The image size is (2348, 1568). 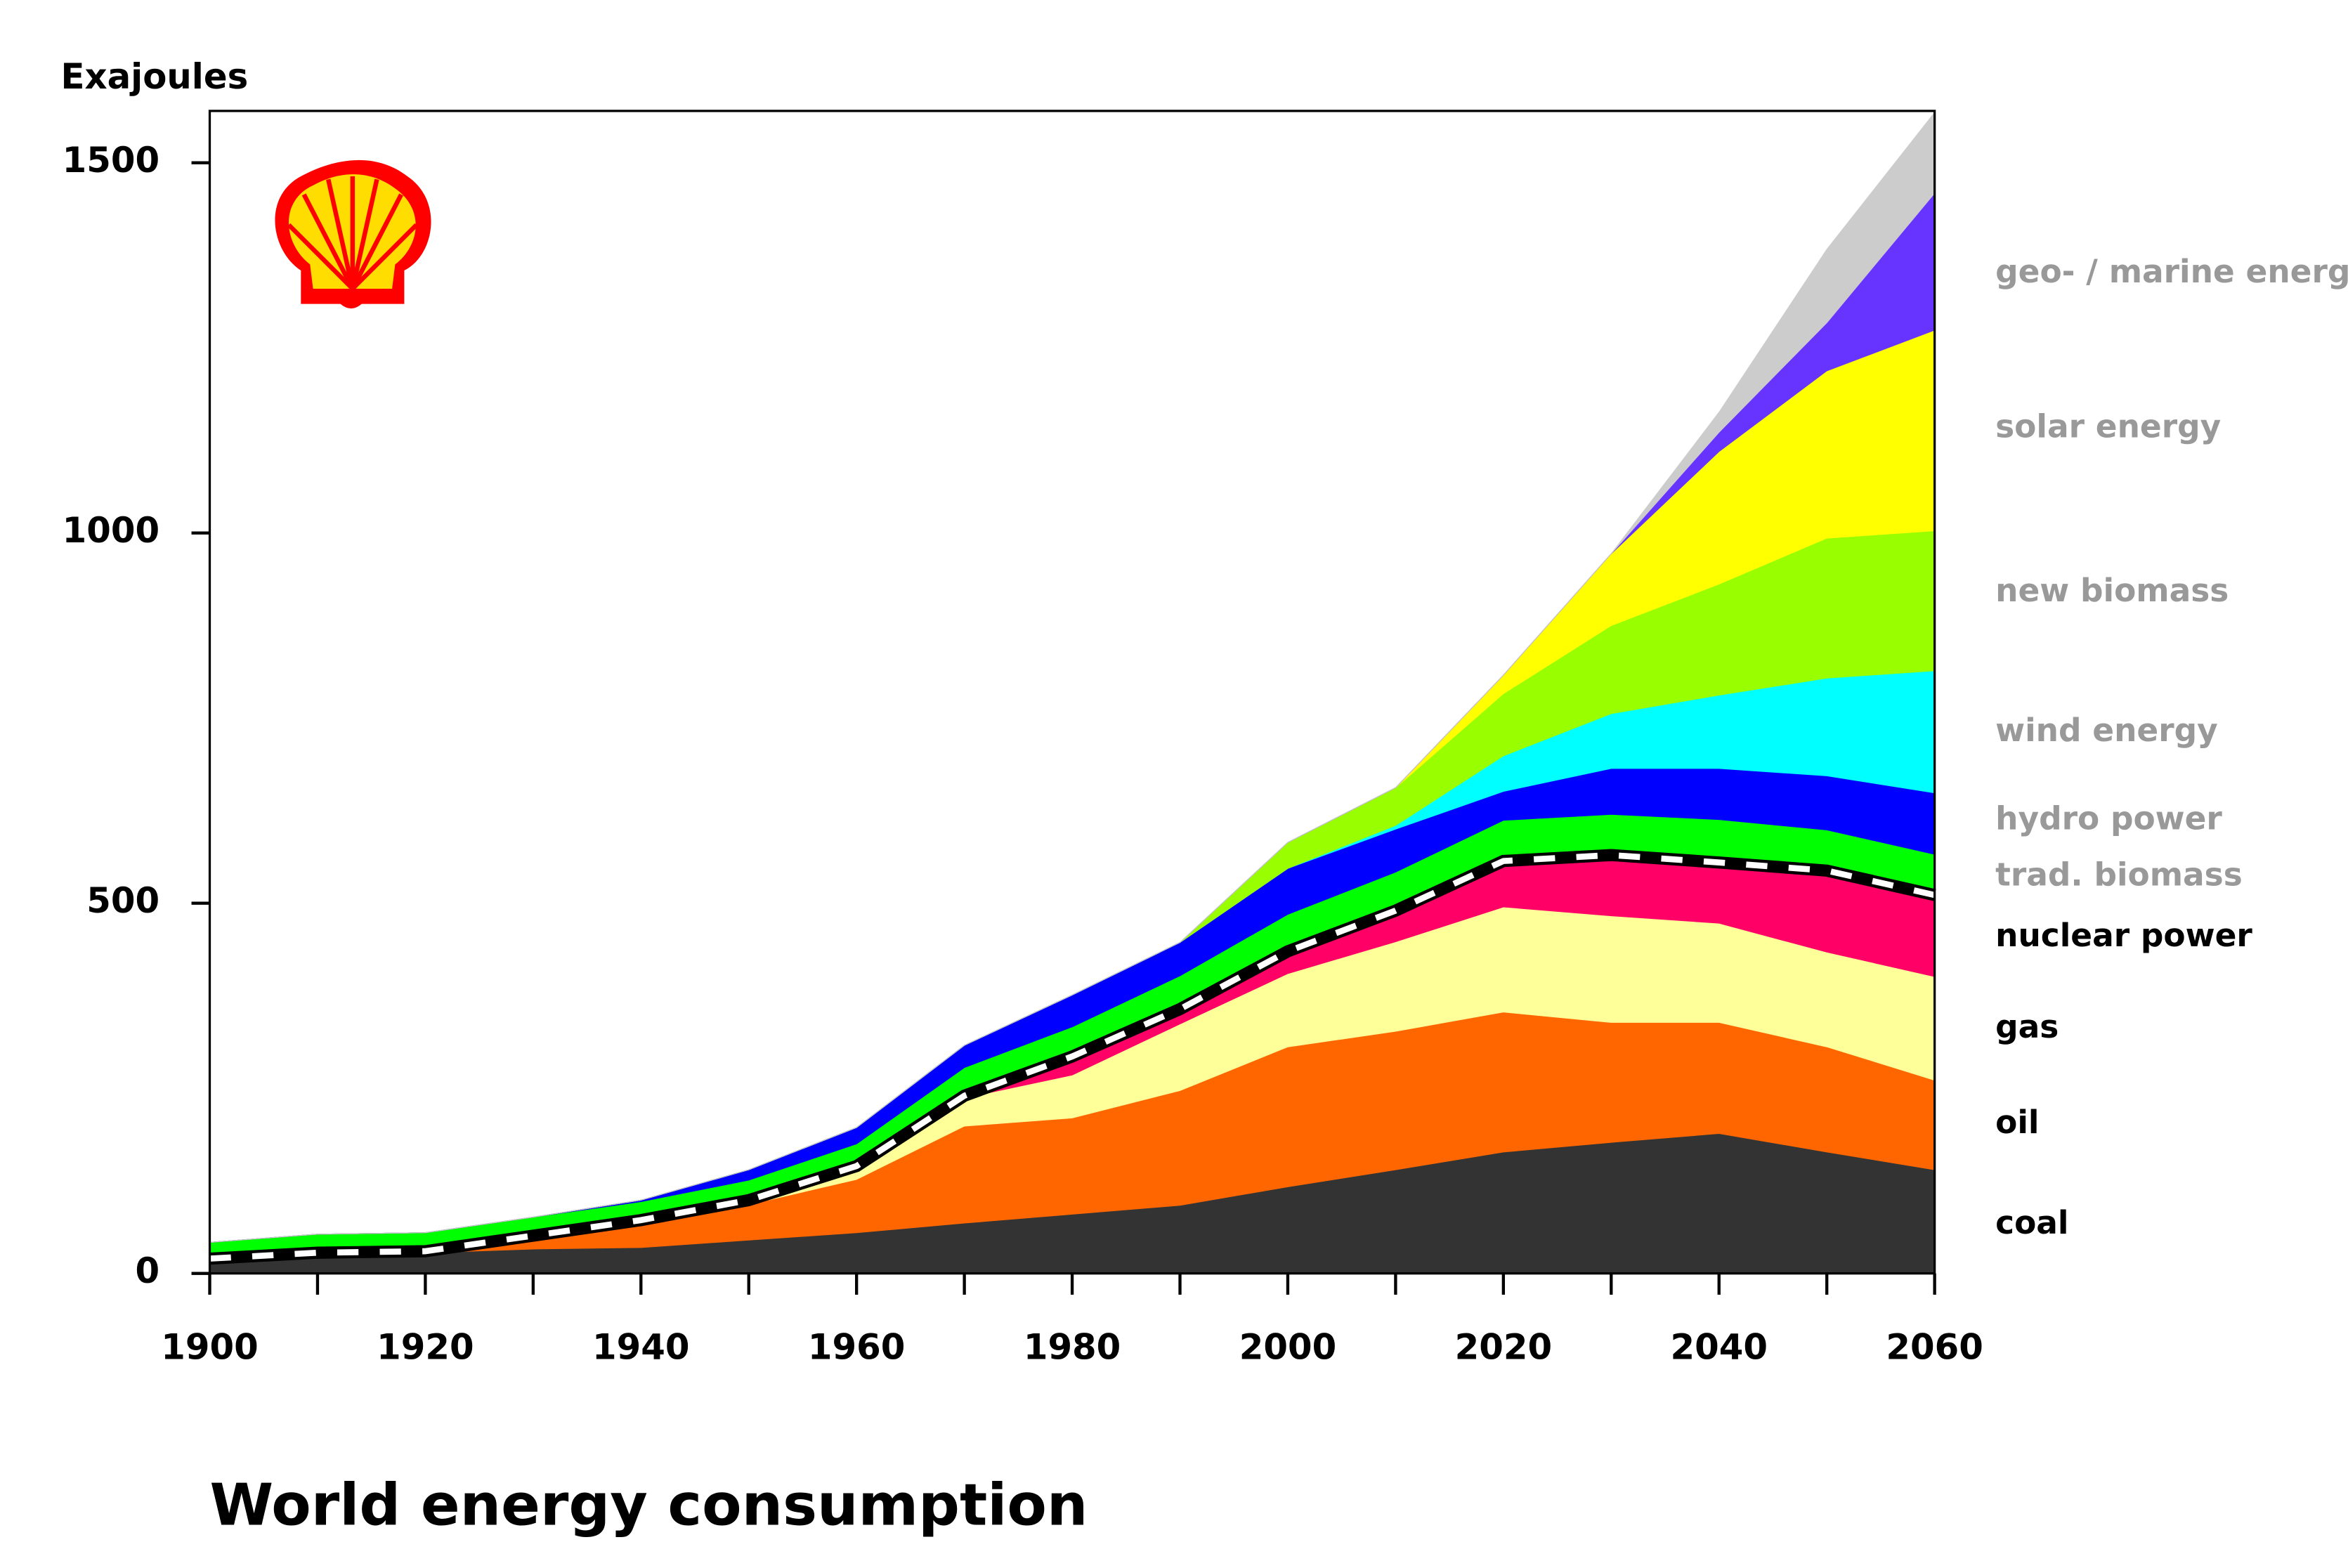 What do you see at coordinates (2106, 730) in the screenshot?
I see `series-label: wind energy` at bounding box center [2106, 730].